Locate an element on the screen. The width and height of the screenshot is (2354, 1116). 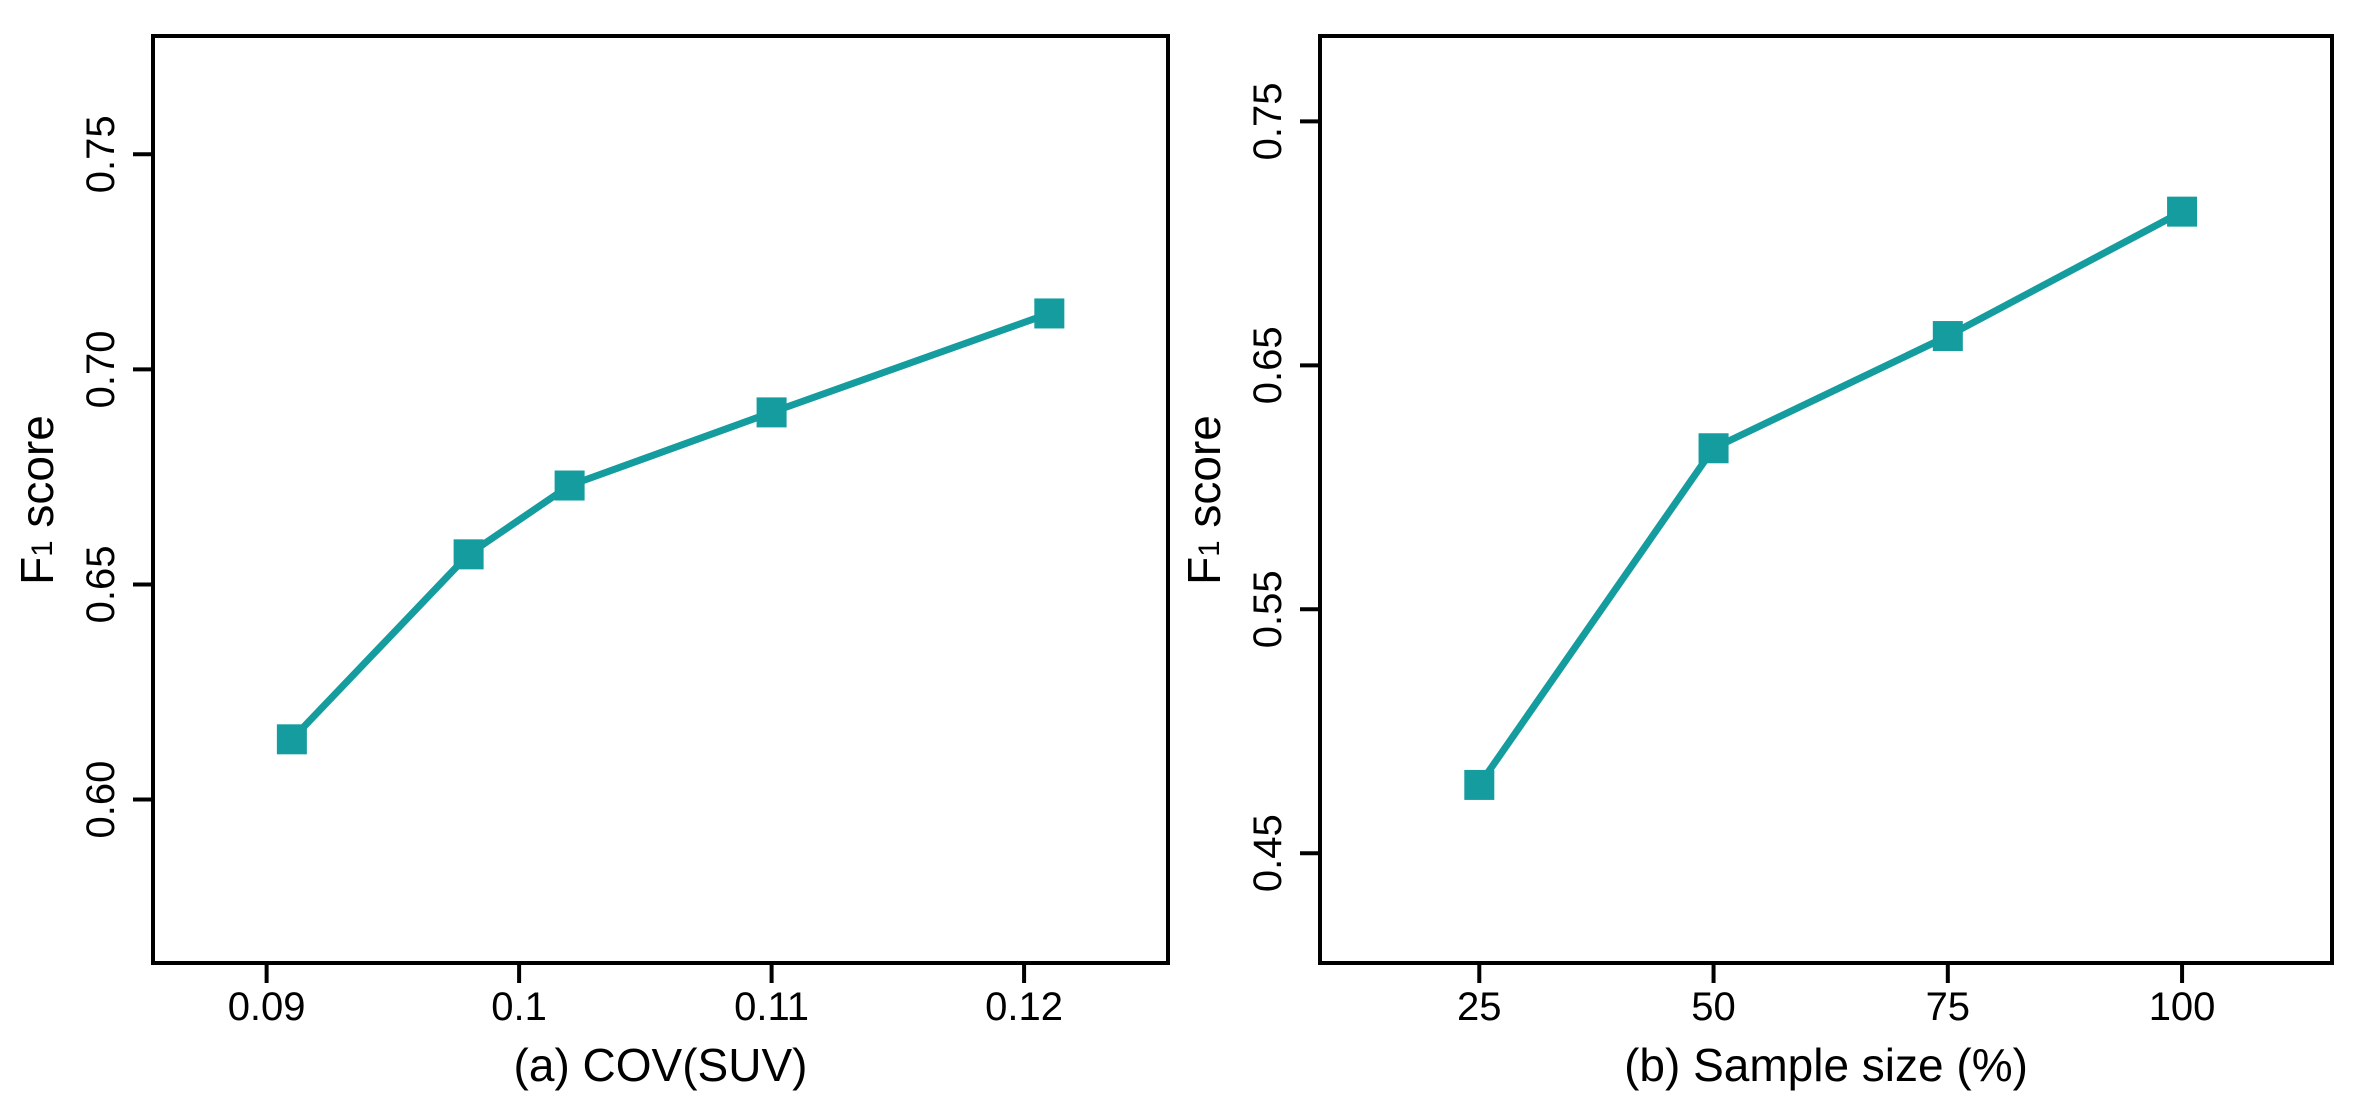
y-tick-label: 0.60 is located at coordinates (101, 800).